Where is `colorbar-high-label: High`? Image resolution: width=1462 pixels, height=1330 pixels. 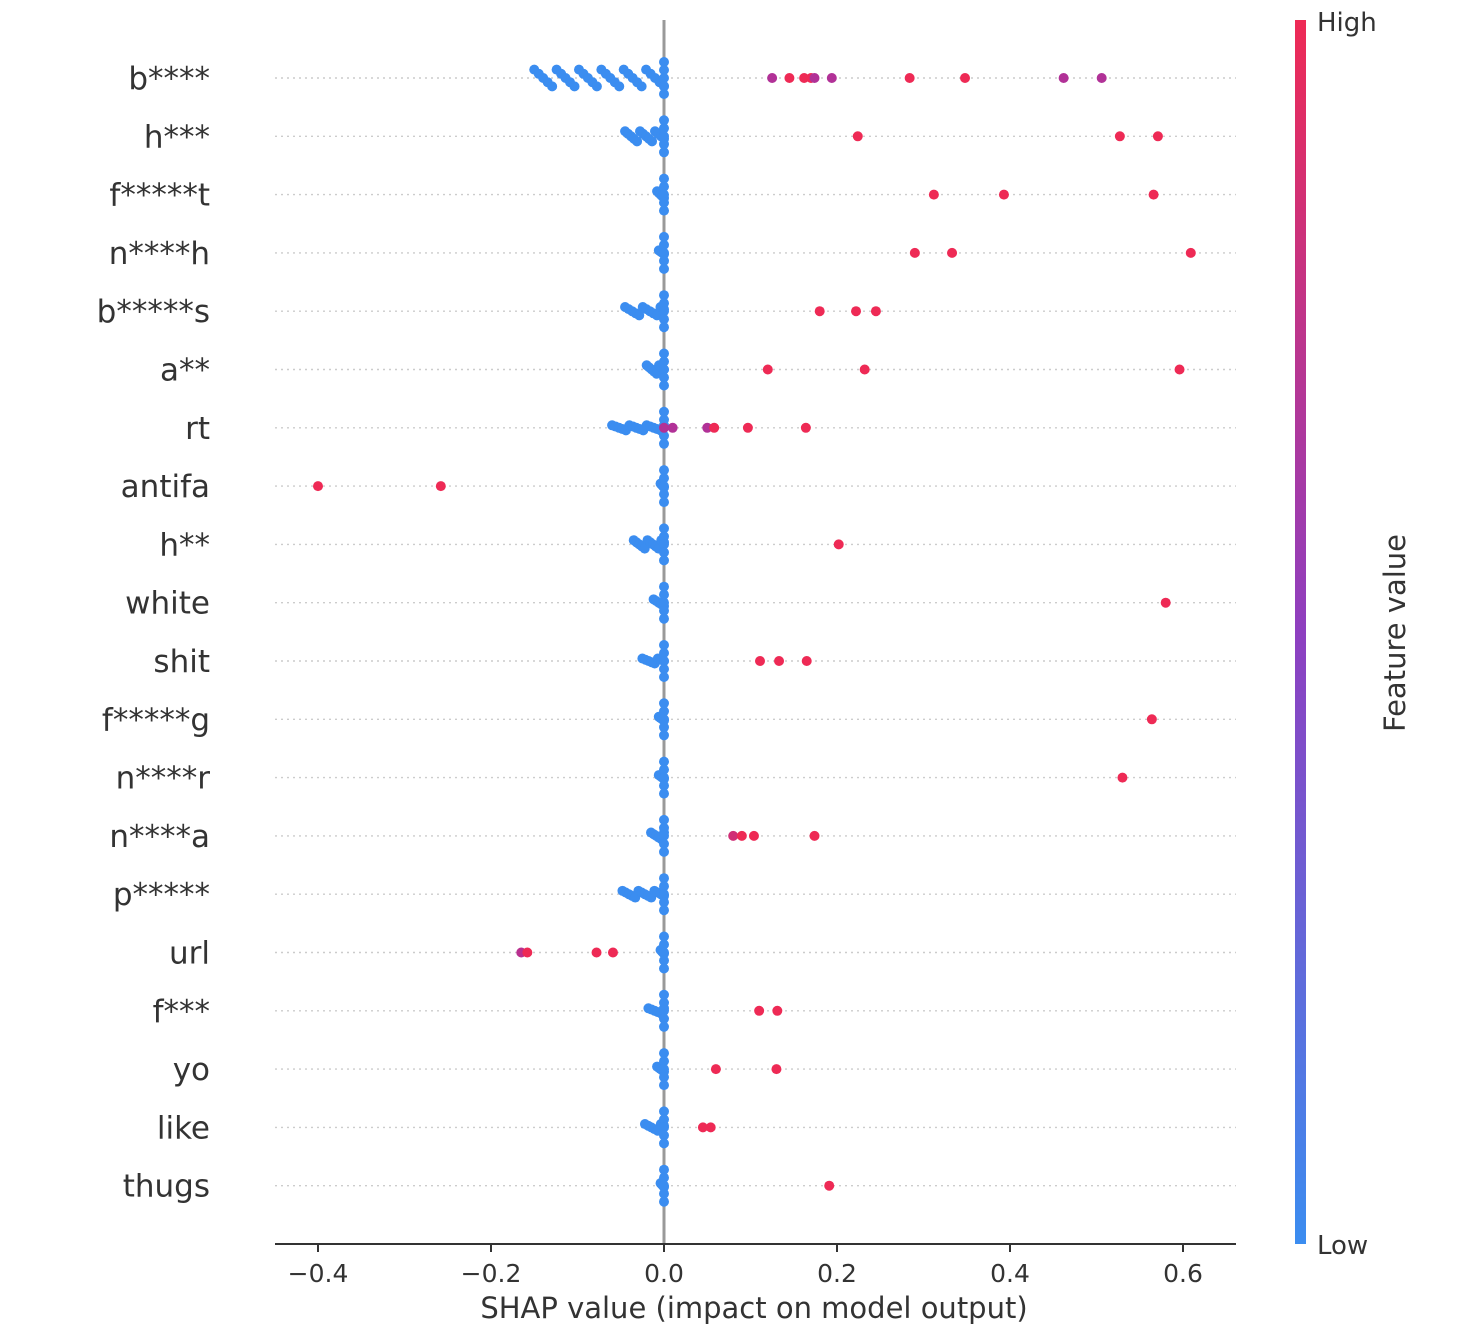
colorbar-high-label: High is located at coordinates (1347, 23).